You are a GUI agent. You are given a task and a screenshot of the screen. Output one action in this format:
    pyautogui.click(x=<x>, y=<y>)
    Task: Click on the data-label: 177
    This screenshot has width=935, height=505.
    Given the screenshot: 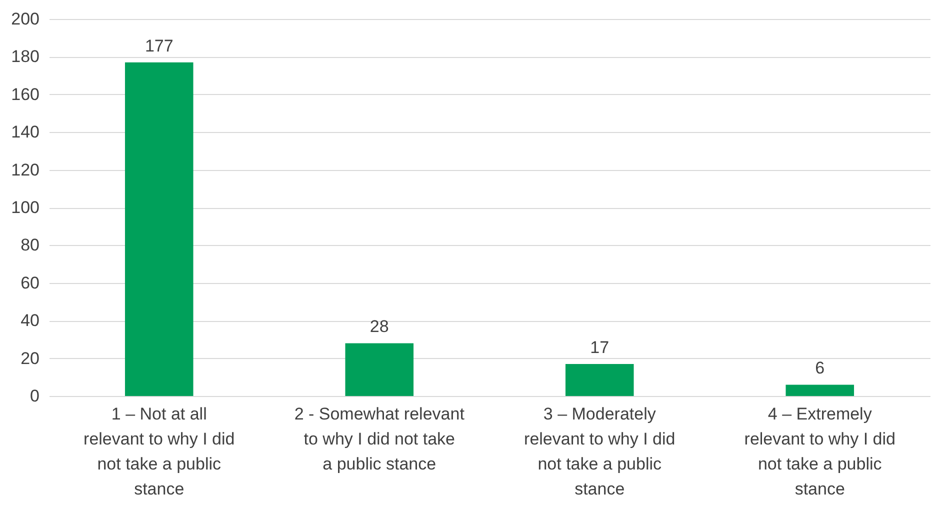 What is the action you would take?
    pyautogui.click(x=159, y=46)
    